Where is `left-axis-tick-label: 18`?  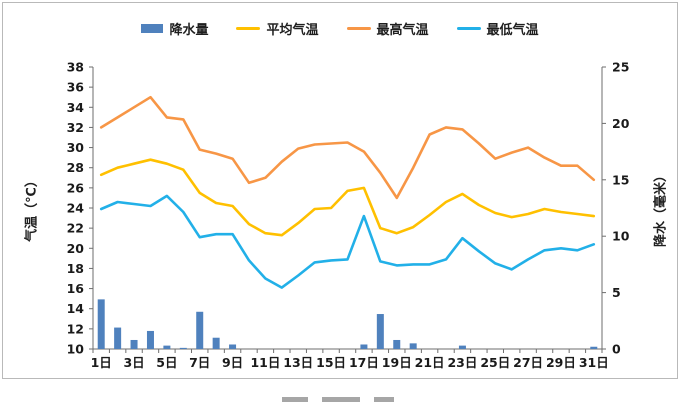 left-axis-tick-label: 18 is located at coordinates (75, 268).